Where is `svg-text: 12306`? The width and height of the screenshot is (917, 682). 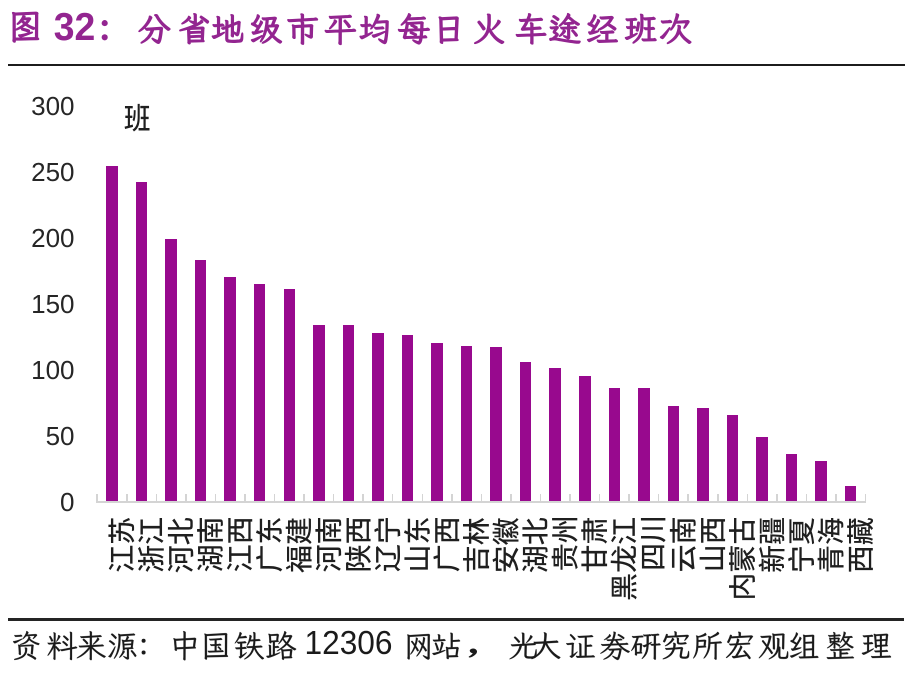 svg-text: 12306 is located at coordinates (349, 642).